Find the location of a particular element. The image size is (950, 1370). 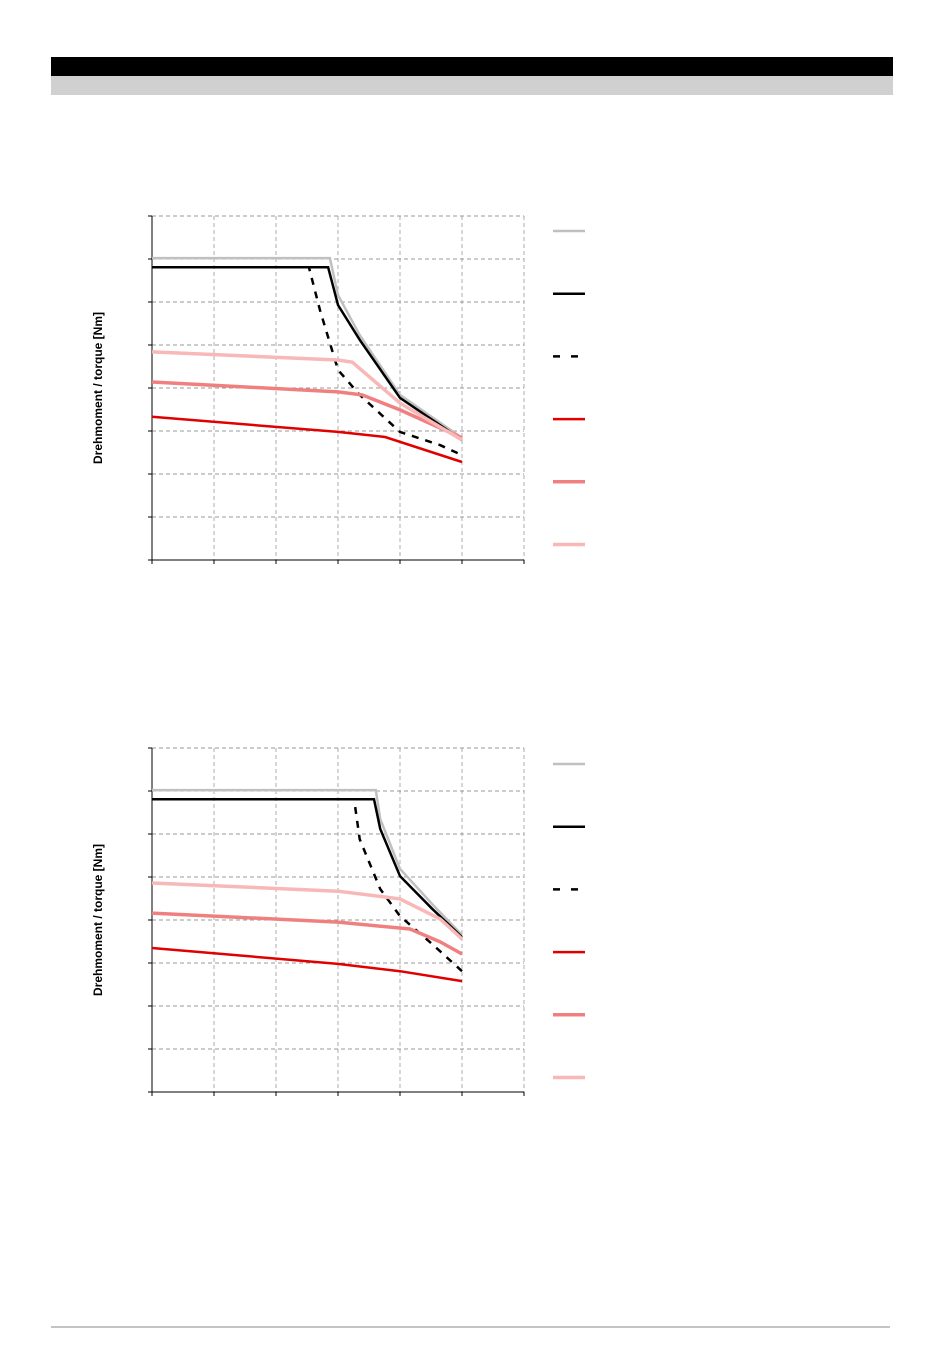

header-bar is located at coordinates (472, 66).